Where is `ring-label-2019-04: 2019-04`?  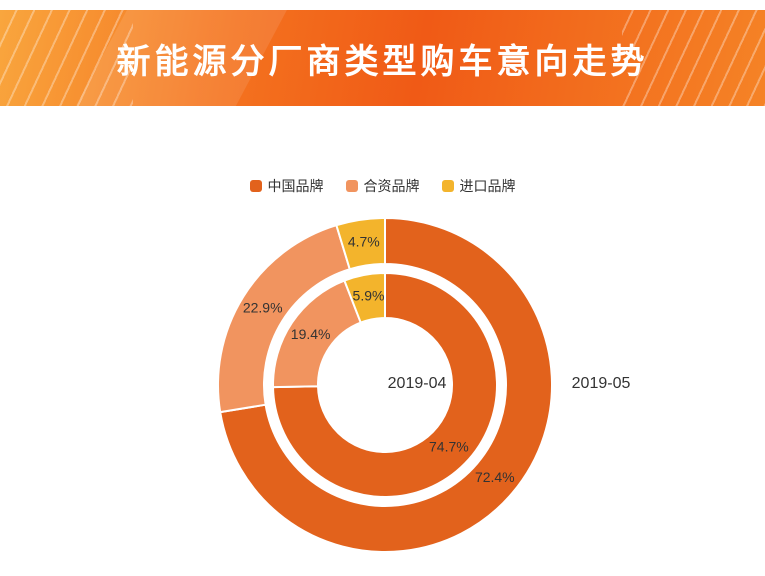
ring-label-2019-04: 2019-04 is located at coordinates (417, 383).